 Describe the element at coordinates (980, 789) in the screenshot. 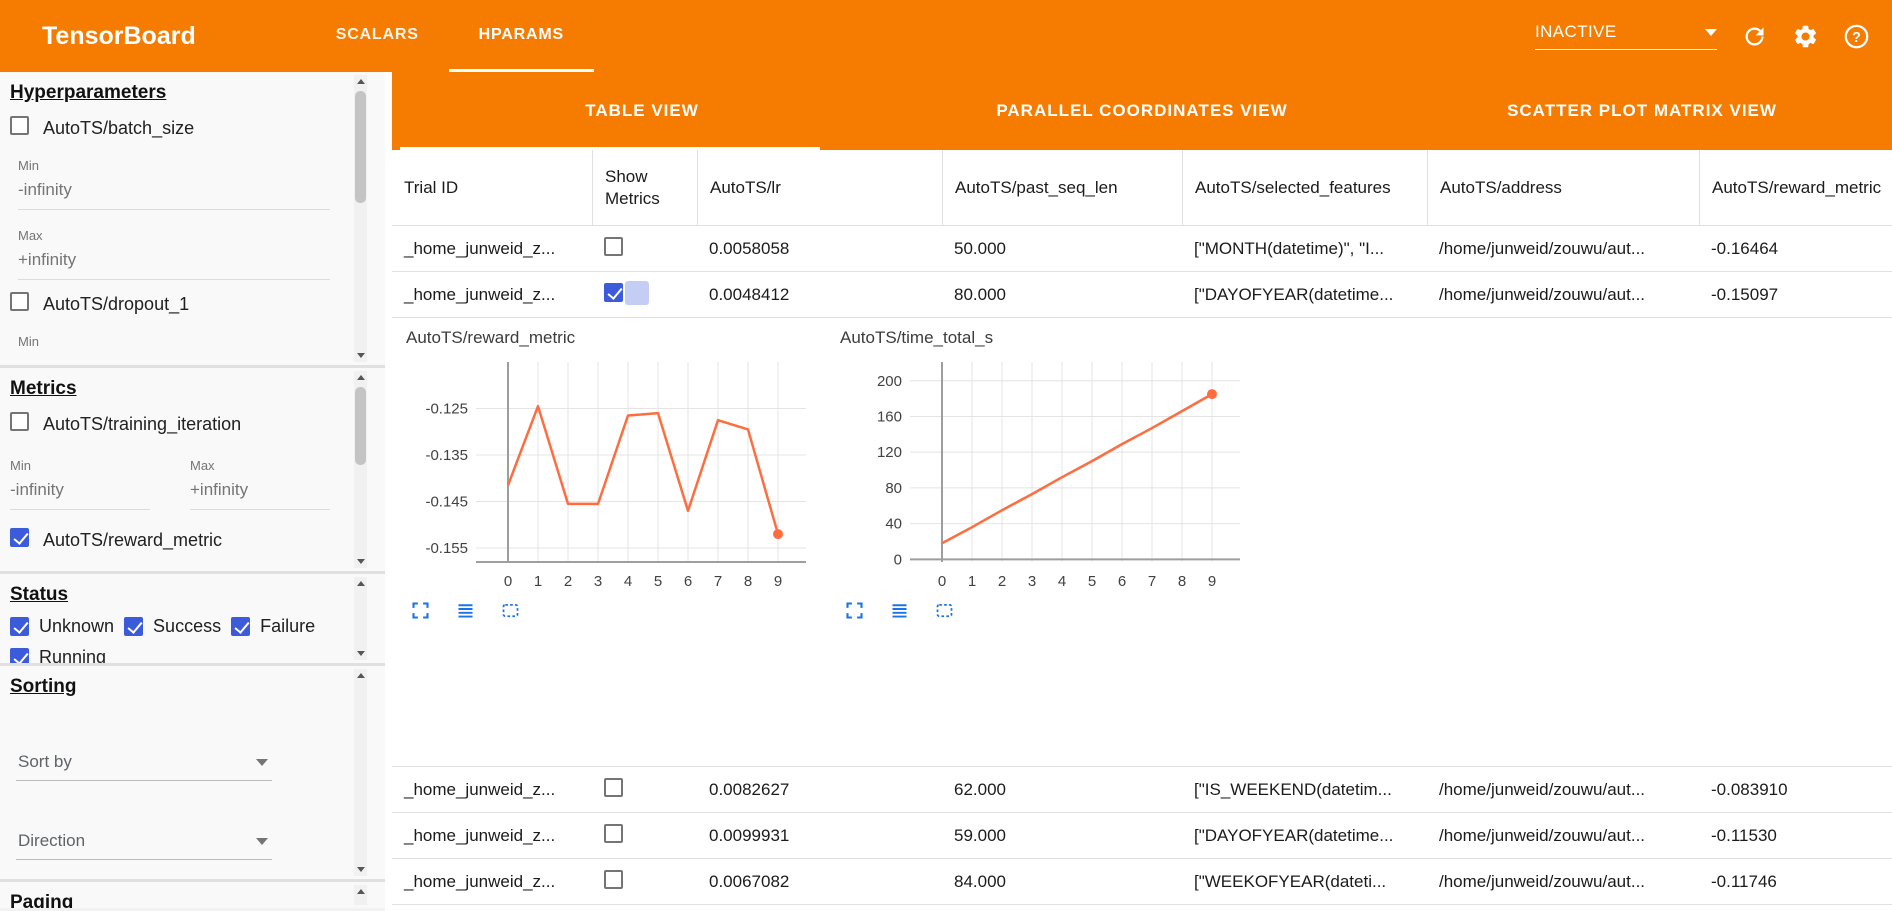

I see `past-seq-len-cell: 62.000` at that location.